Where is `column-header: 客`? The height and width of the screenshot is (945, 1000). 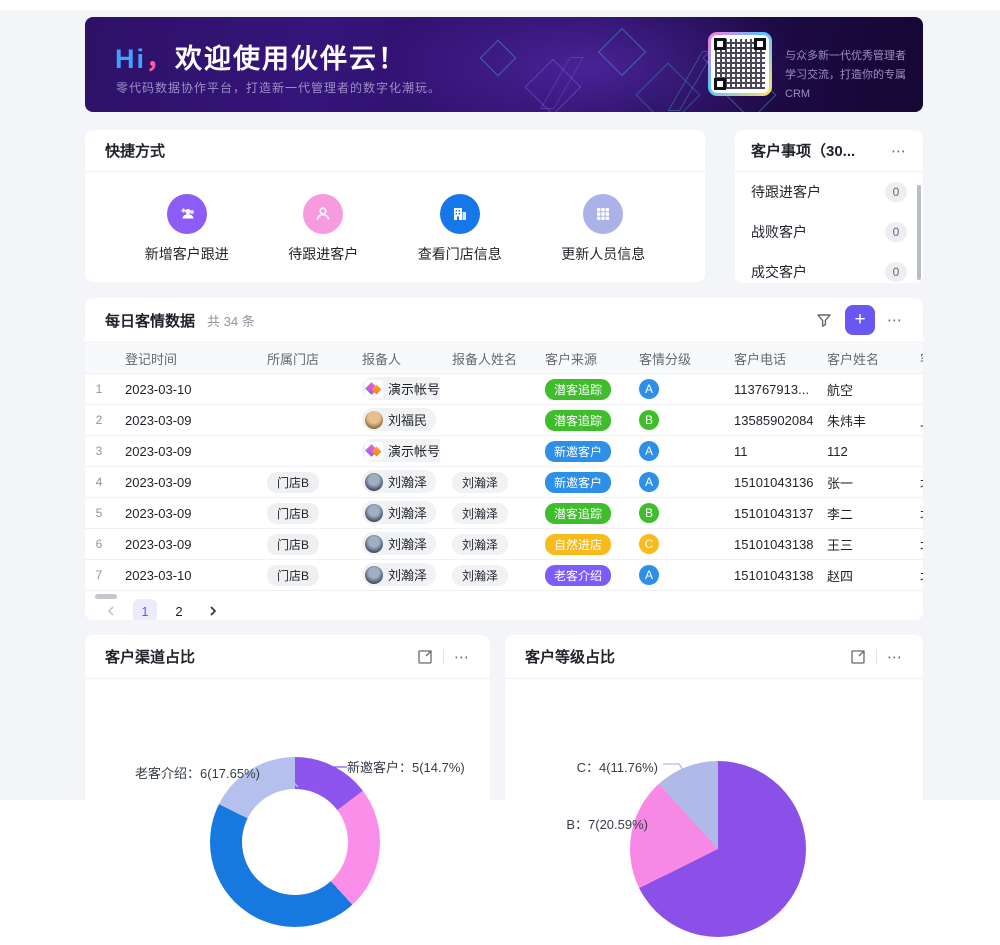 column-header: 客 is located at coordinates (915, 358).